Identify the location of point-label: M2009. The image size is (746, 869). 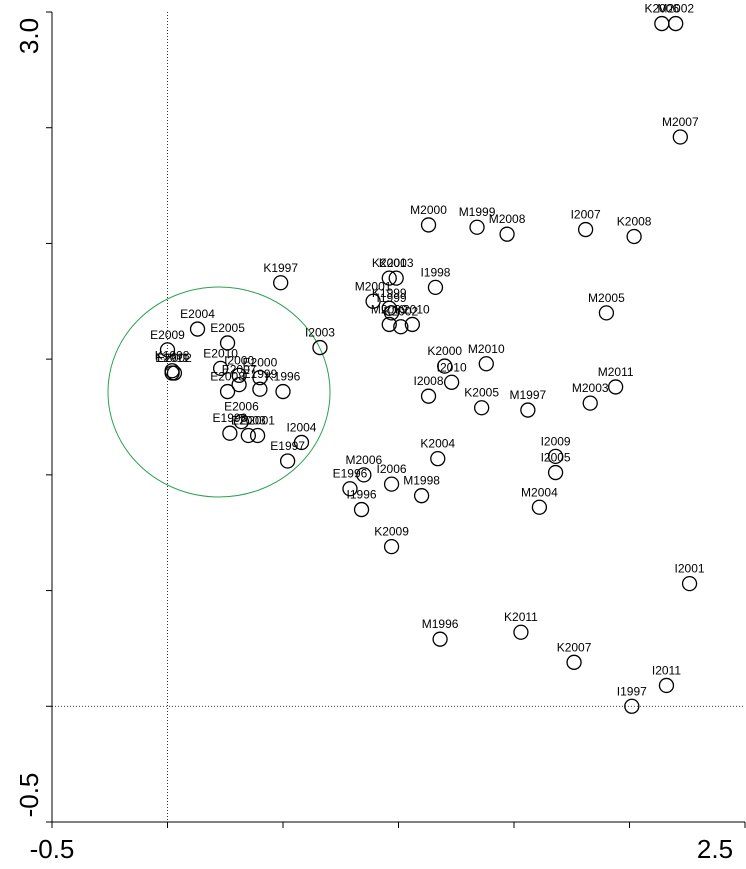
(389, 309).